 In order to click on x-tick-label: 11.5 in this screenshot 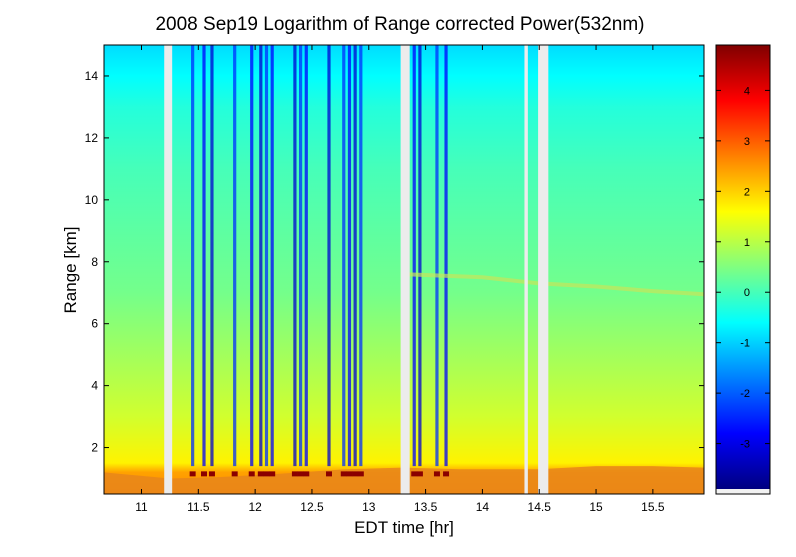, I will do `click(198, 507)`.